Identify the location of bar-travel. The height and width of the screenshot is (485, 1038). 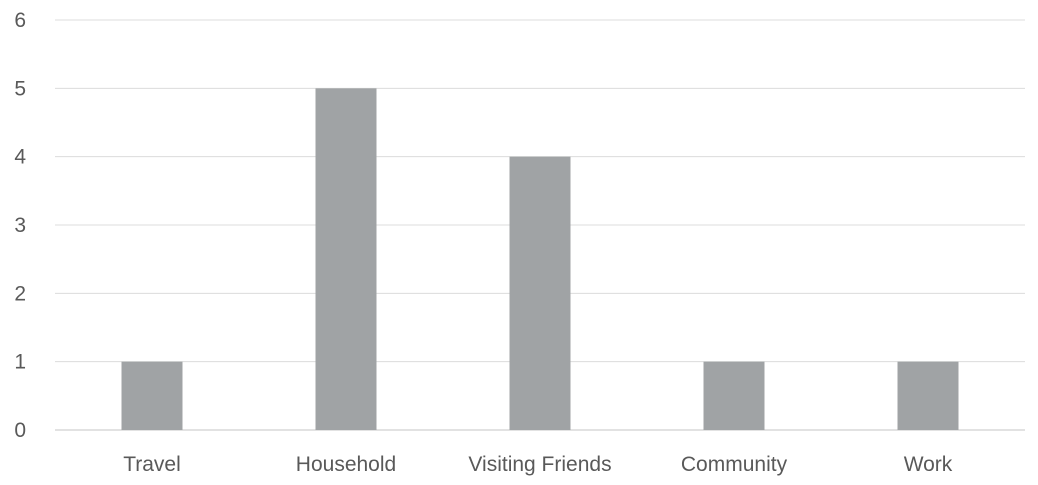
(152, 396).